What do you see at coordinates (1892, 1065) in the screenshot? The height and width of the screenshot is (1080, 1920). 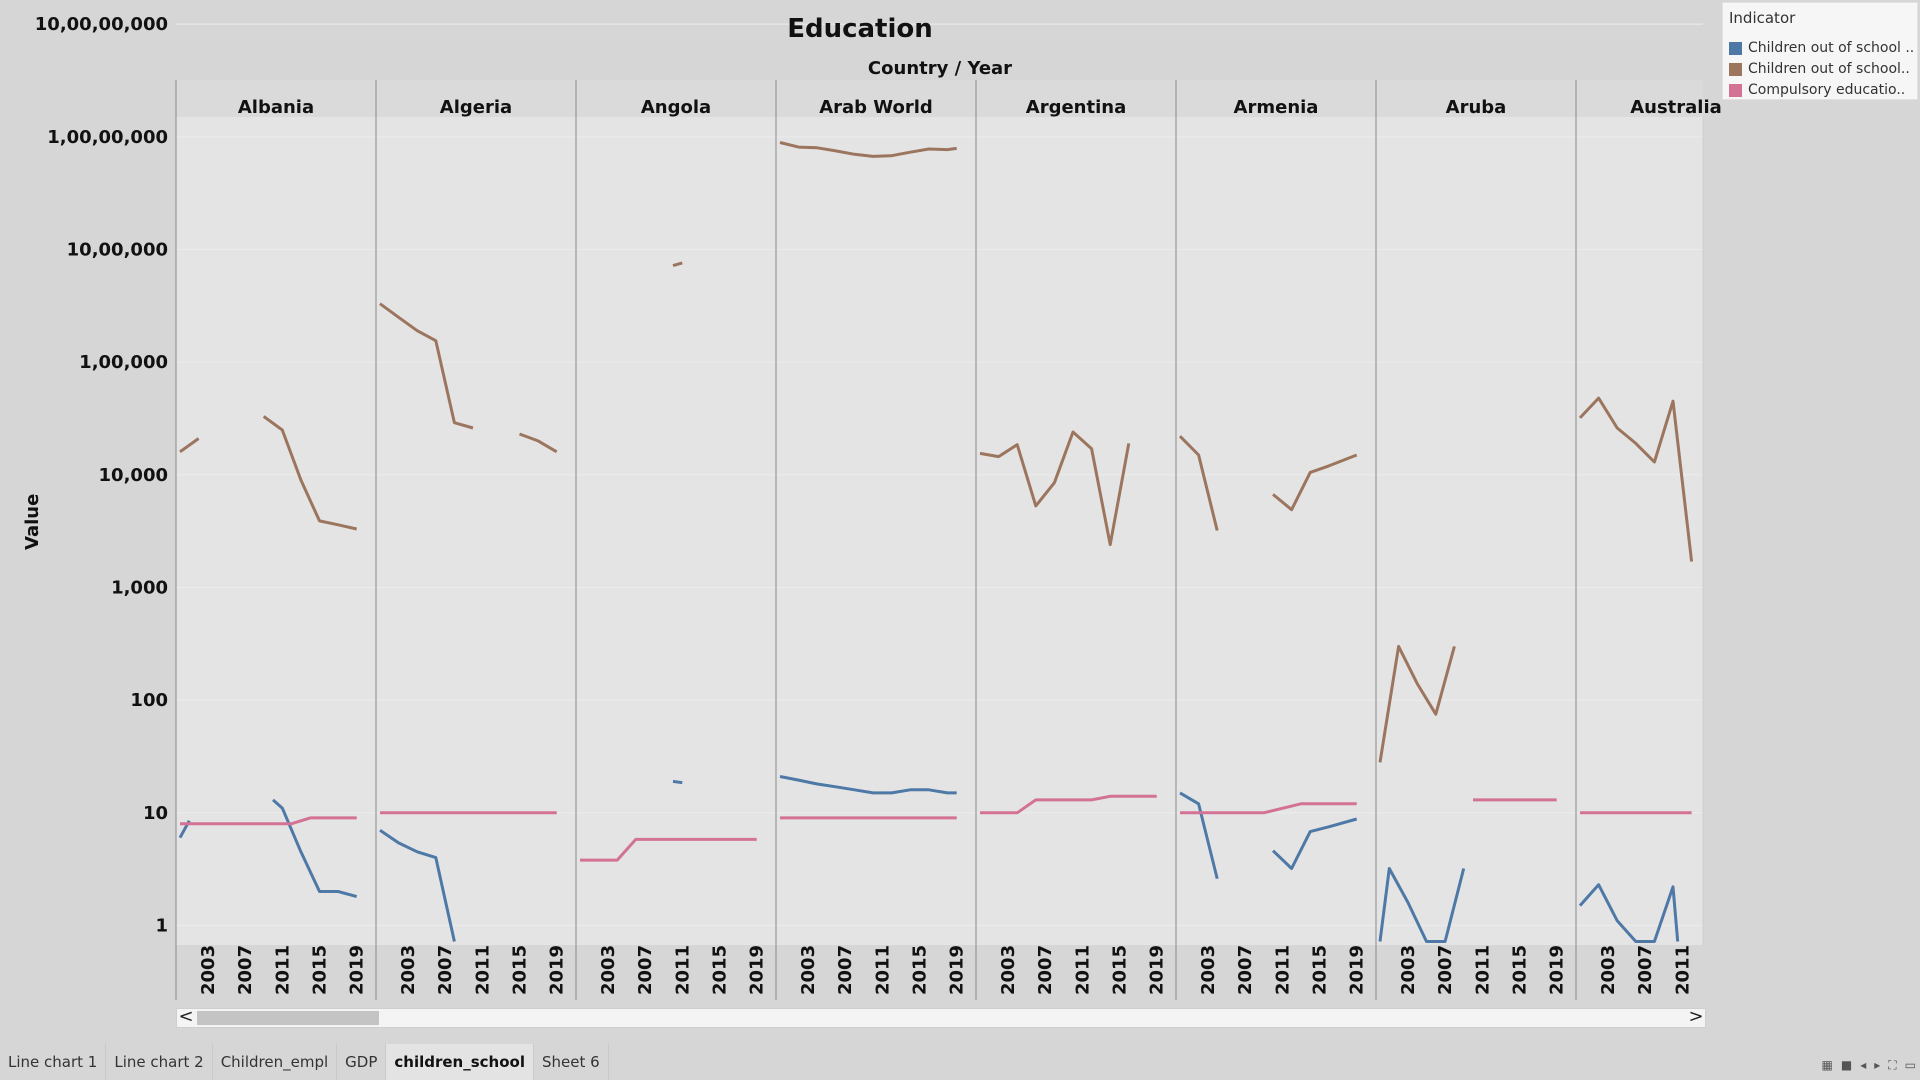 I see `fullscreen-icon: ⛶` at bounding box center [1892, 1065].